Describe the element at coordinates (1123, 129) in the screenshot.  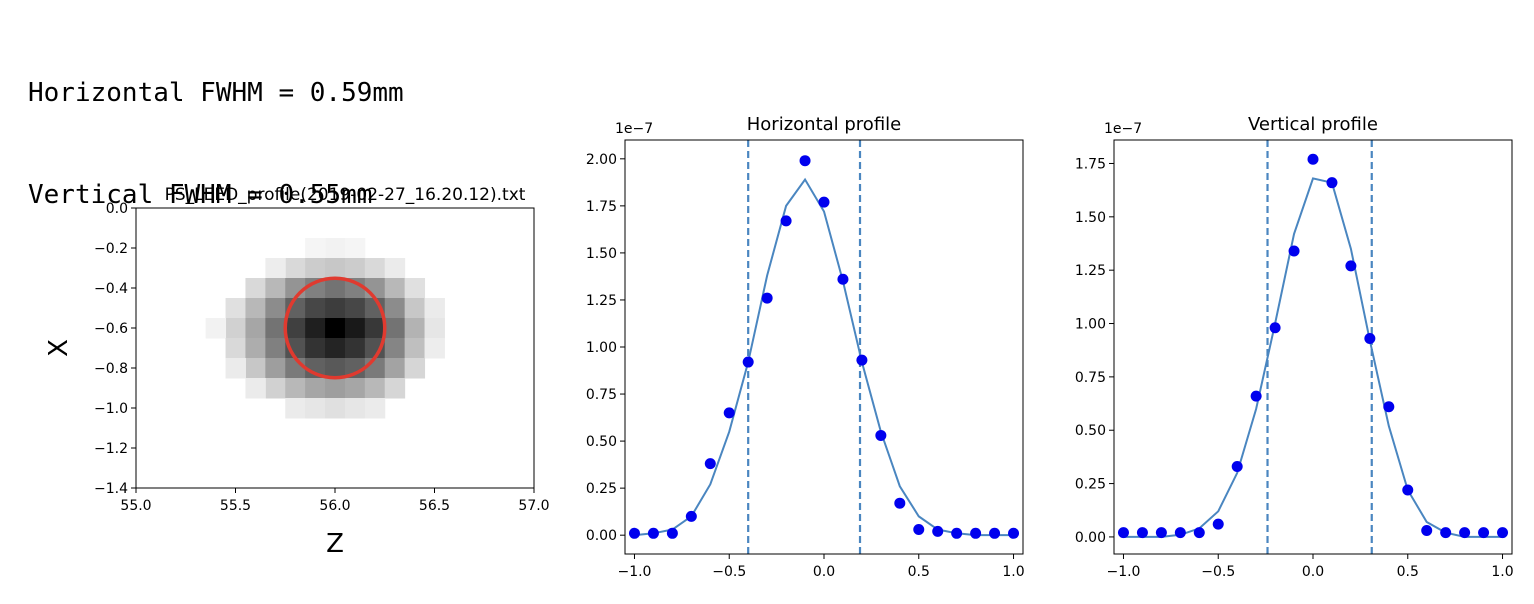
I see `vertical-profile-offset-label: 1e−7` at that location.